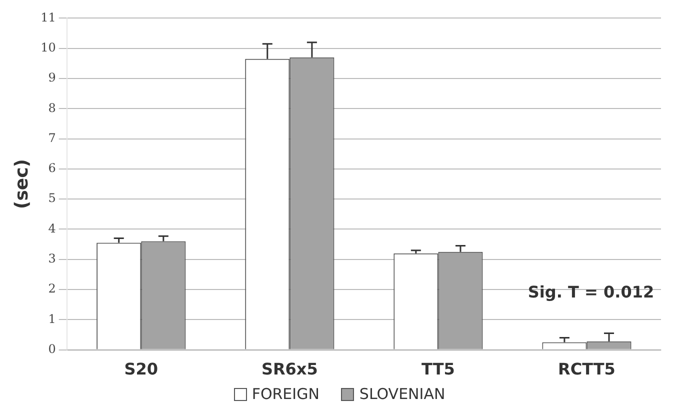 The image size is (679, 415). I want to click on x-tick-label: SR6x5, so click(289, 369).